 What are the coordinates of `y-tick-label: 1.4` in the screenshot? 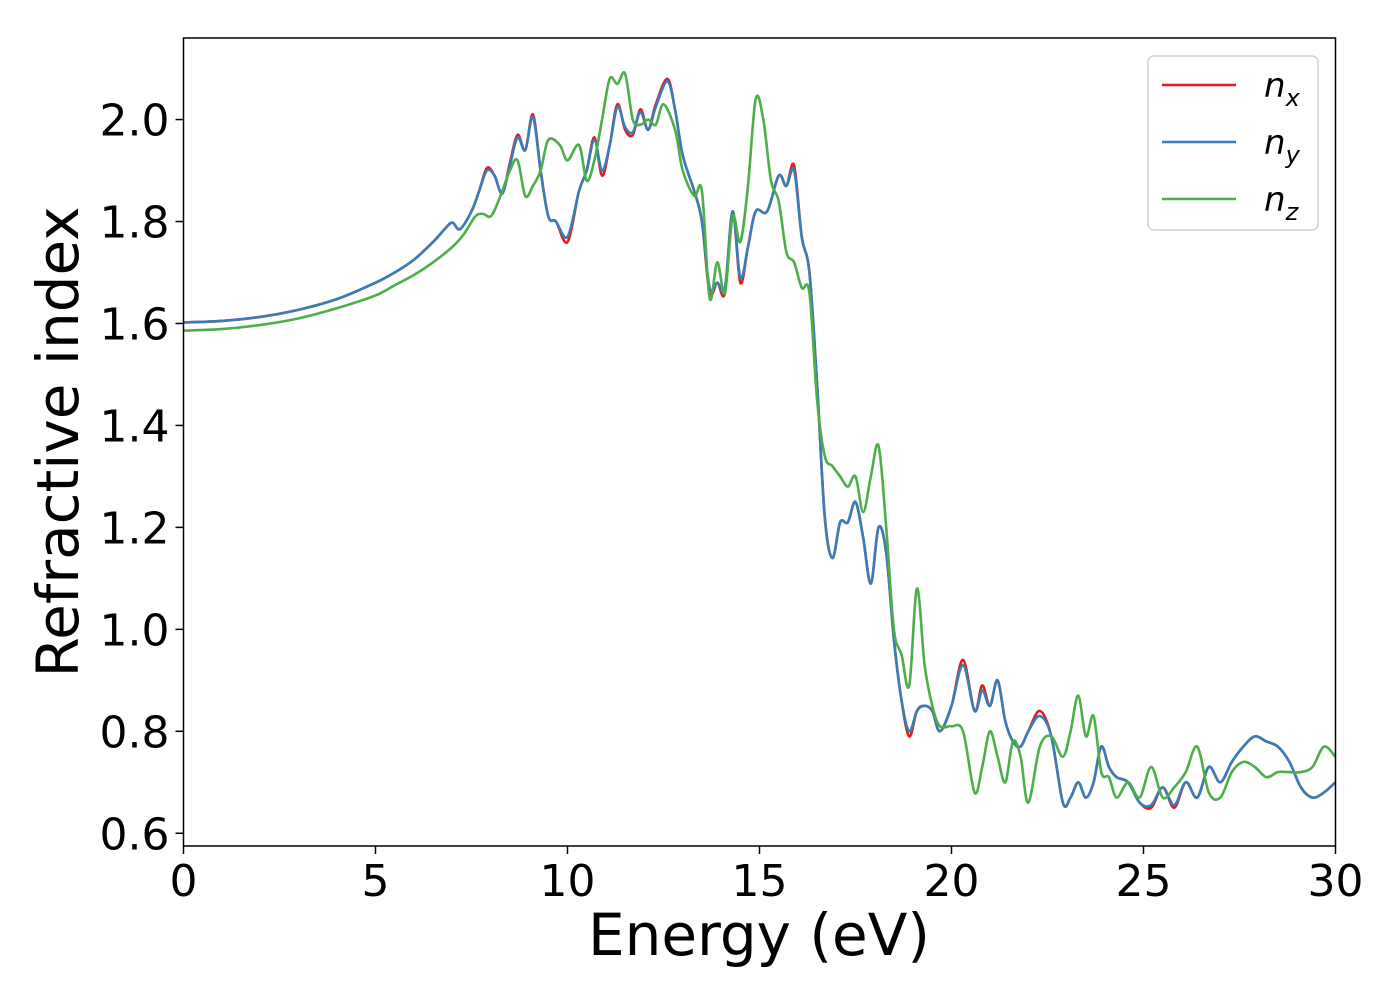 It's located at (135, 426).